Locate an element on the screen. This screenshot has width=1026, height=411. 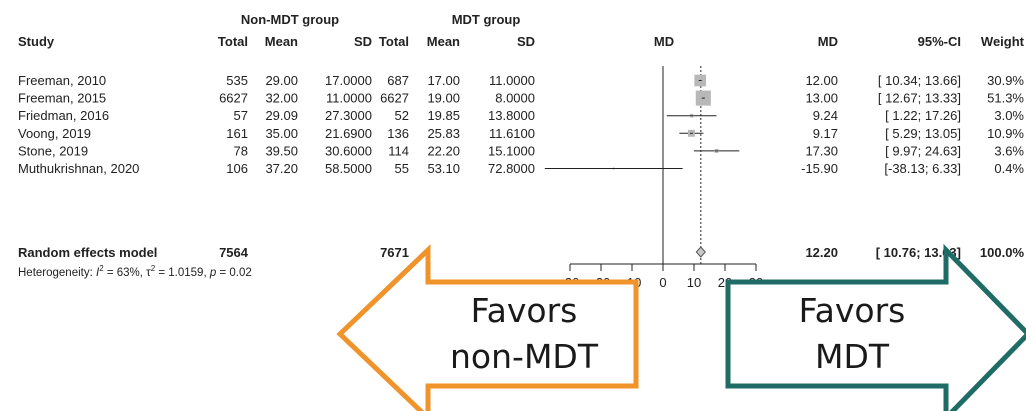
cell-md-text: -15.90 is located at coordinates (819, 168).